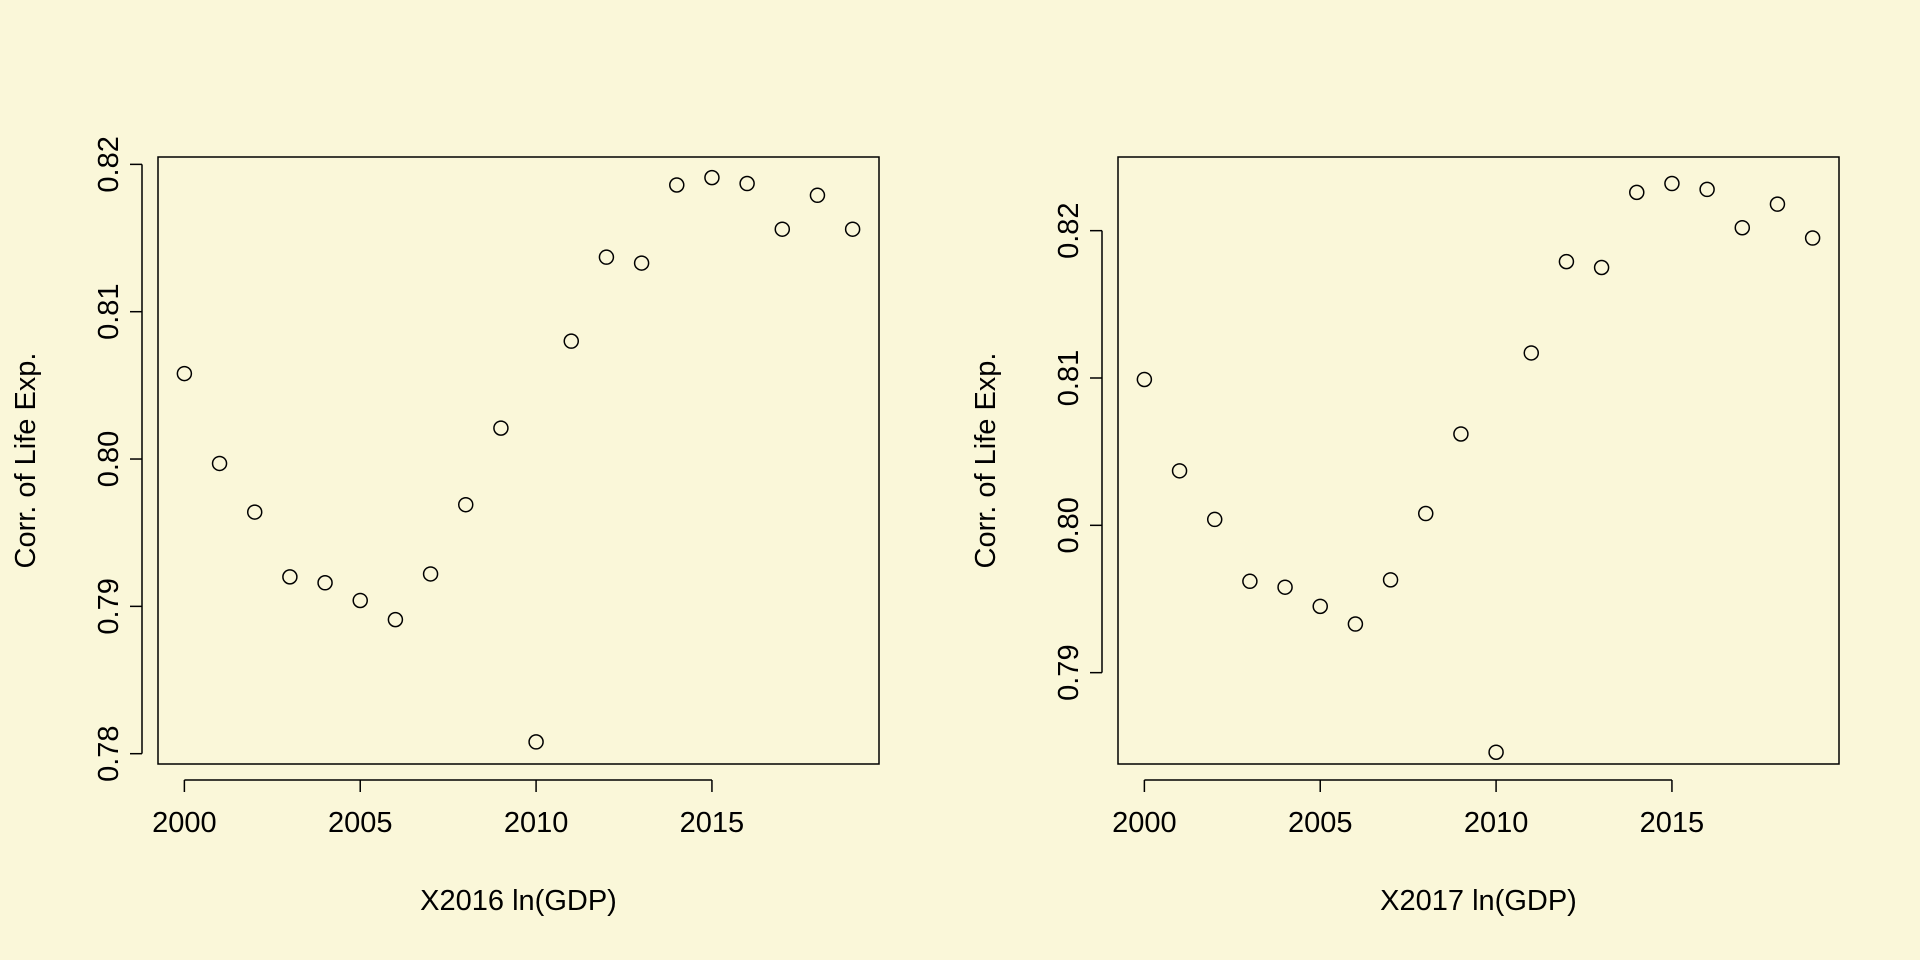 The width and height of the screenshot is (1920, 960). I want to click on x-axis-title: X2017 ln(GDP), so click(1478, 901).